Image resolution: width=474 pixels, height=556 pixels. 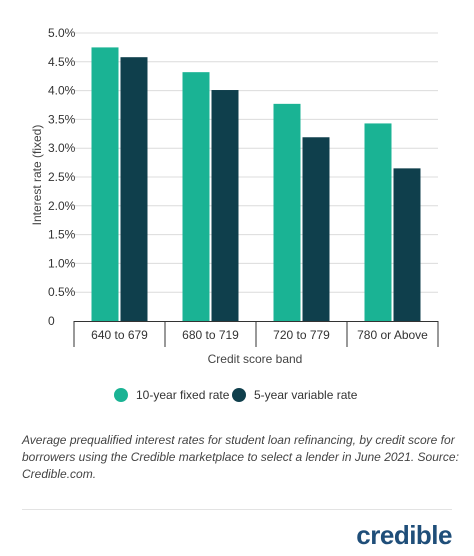 What do you see at coordinates (37, 175) in the screenshot?
I see `y-axis-title: Interest rate (fixed)` at bounding box center [37, 175].